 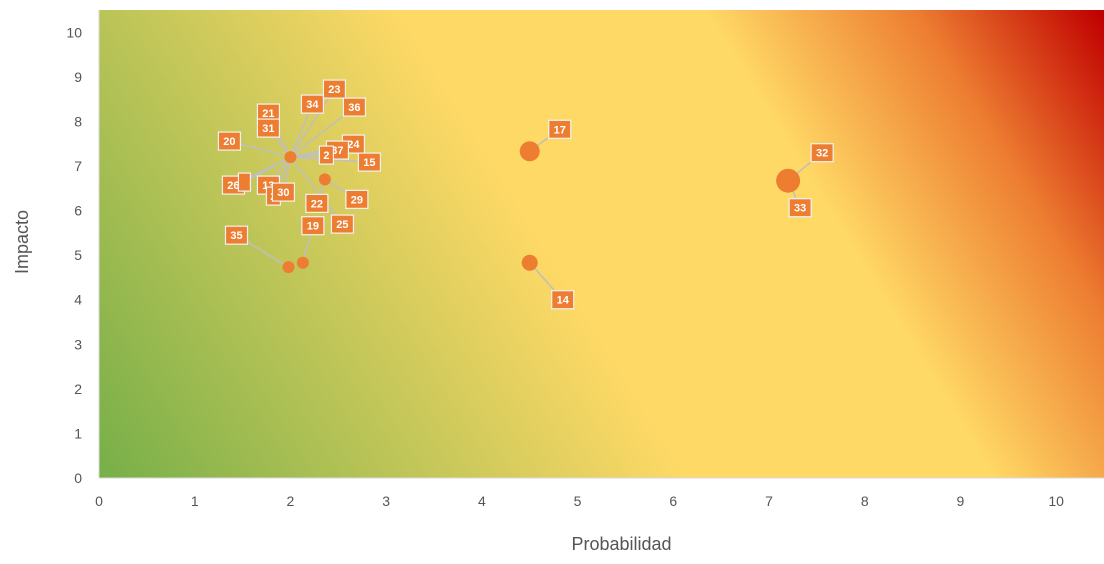 I want to click on y-tick-label: 9, so click(x=78, y=77).